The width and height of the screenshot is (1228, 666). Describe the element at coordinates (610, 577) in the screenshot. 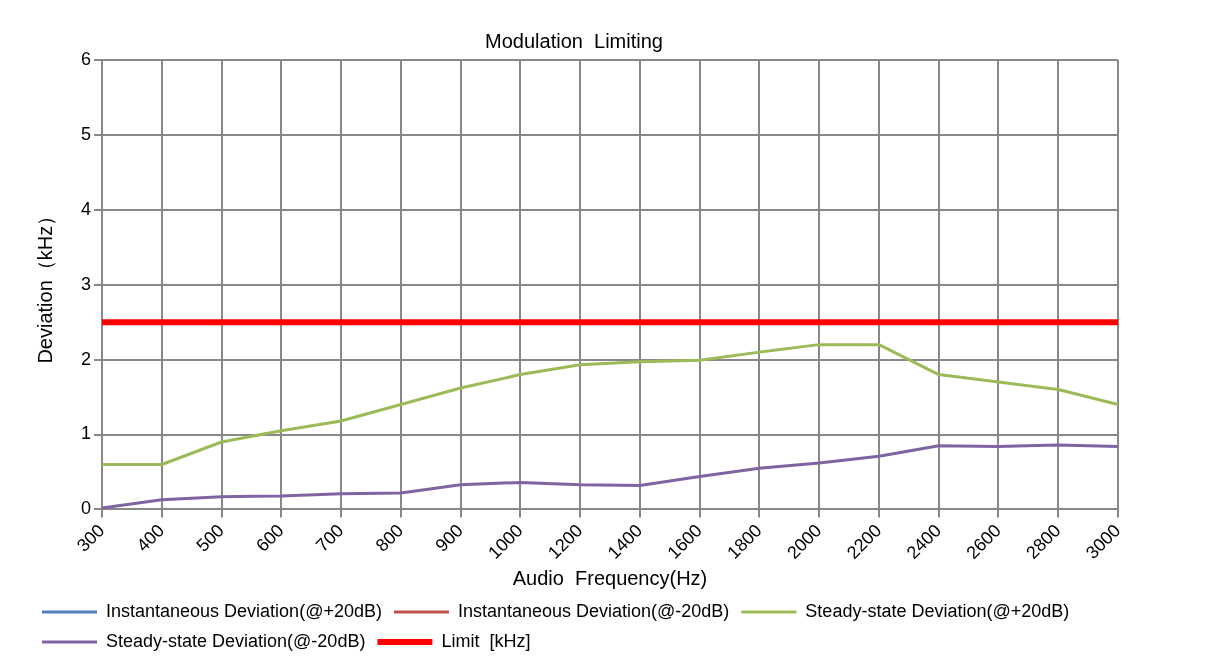

I see `x-axis-title: Audio Frequency(Hz)` at that location.